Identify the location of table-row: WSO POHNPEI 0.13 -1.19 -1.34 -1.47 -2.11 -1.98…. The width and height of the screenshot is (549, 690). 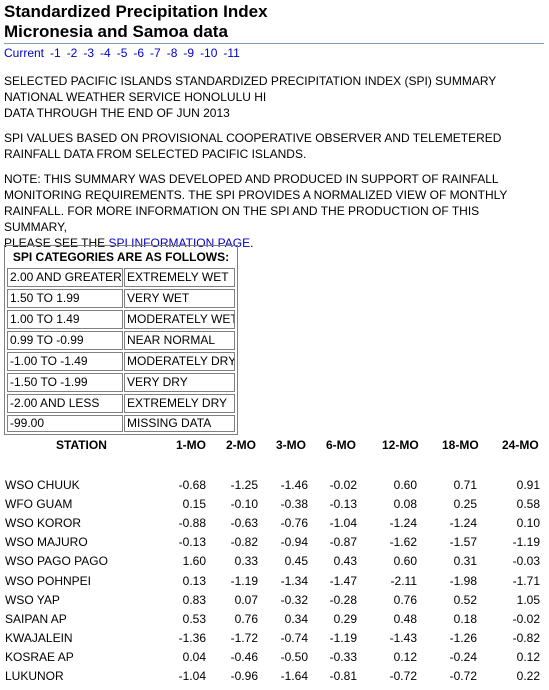
(274, 581).